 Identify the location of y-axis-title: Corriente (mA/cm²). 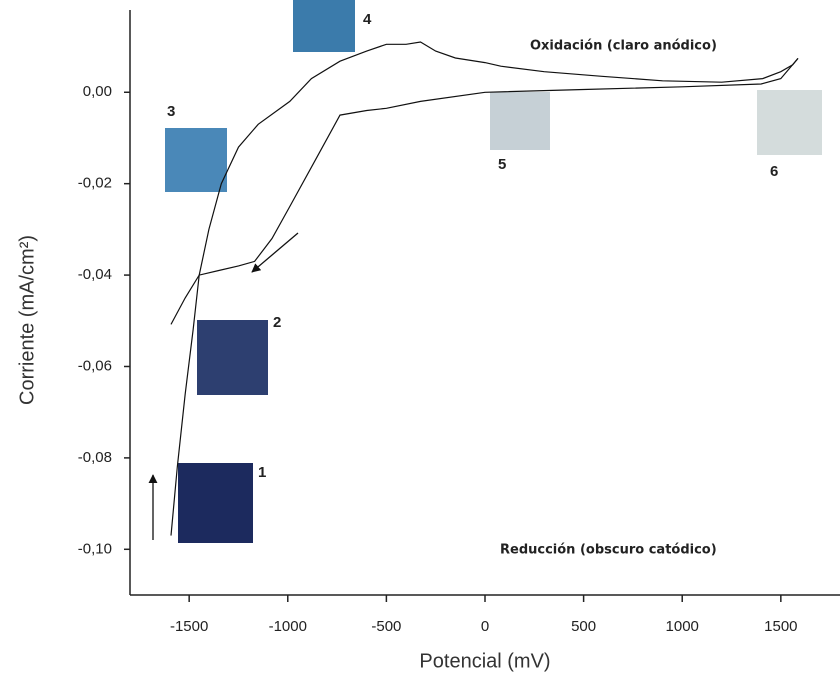
(27, 320).